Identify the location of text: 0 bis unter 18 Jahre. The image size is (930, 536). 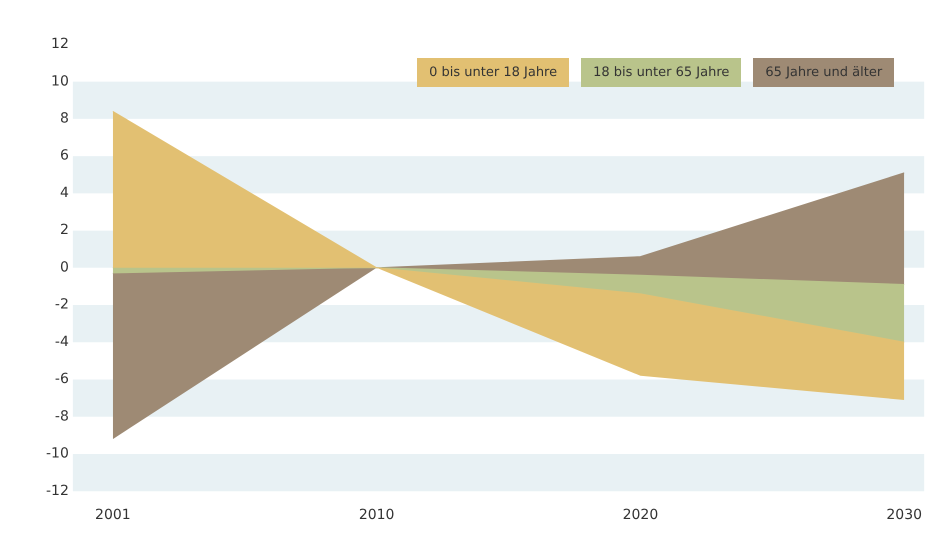
(493, 73).